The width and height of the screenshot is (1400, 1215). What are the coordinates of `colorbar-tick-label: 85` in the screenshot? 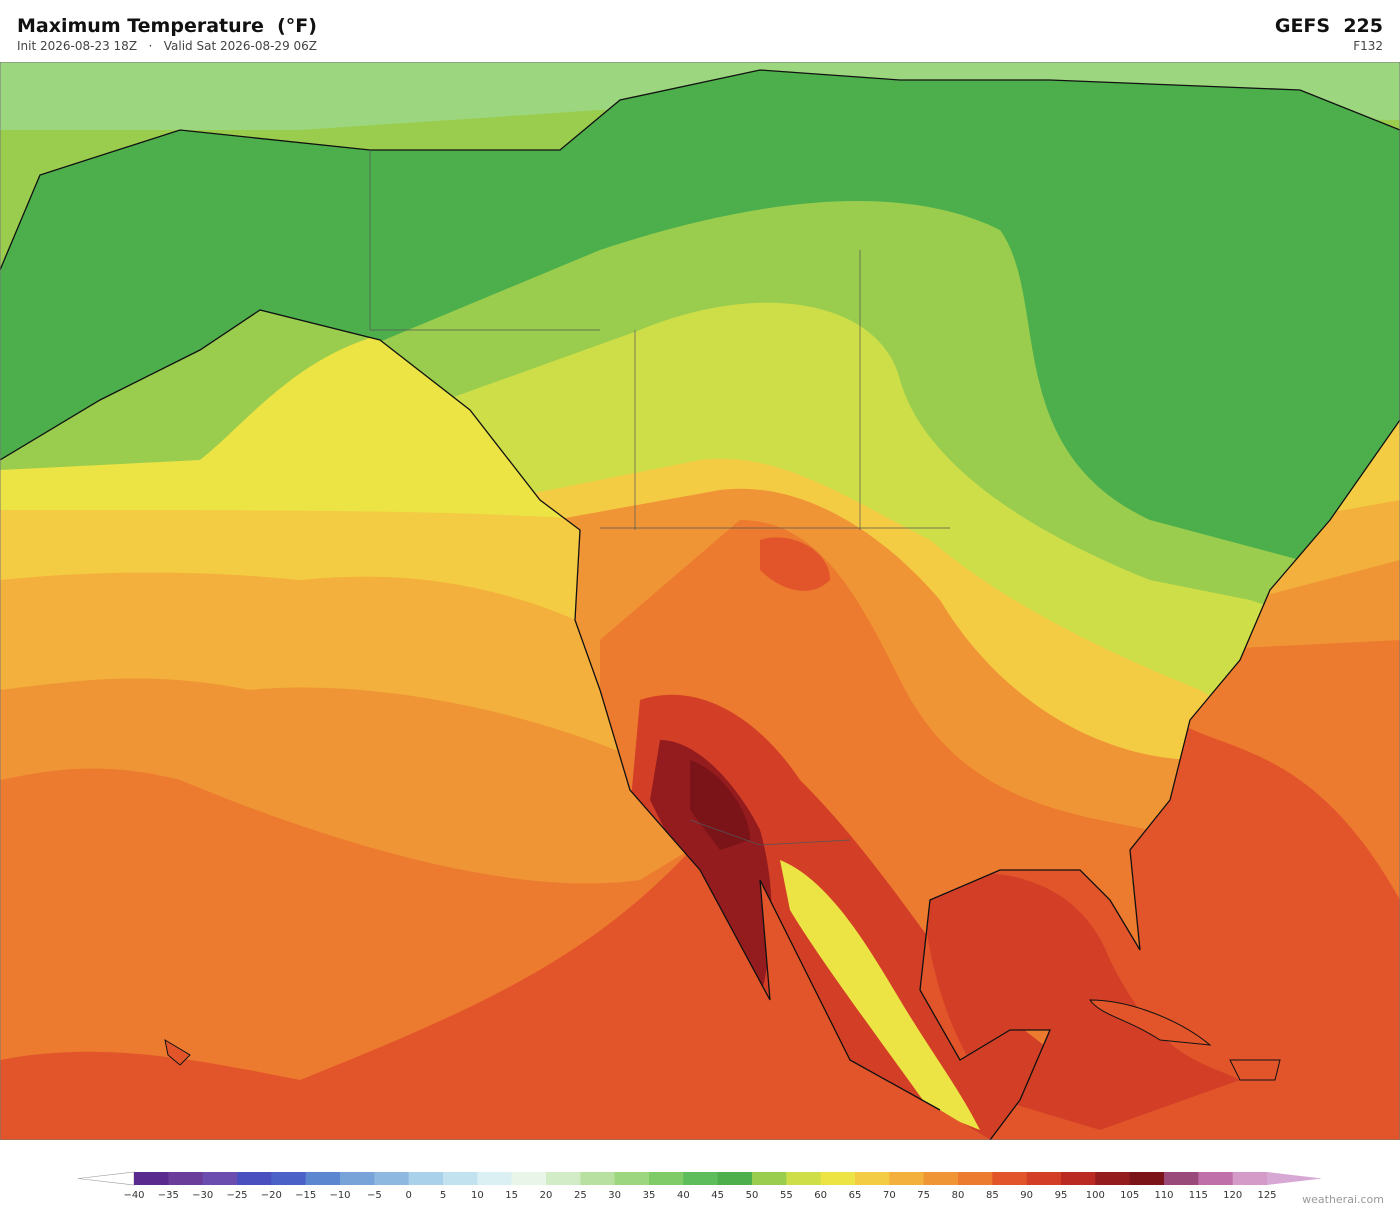 It's located at (992, 1195).